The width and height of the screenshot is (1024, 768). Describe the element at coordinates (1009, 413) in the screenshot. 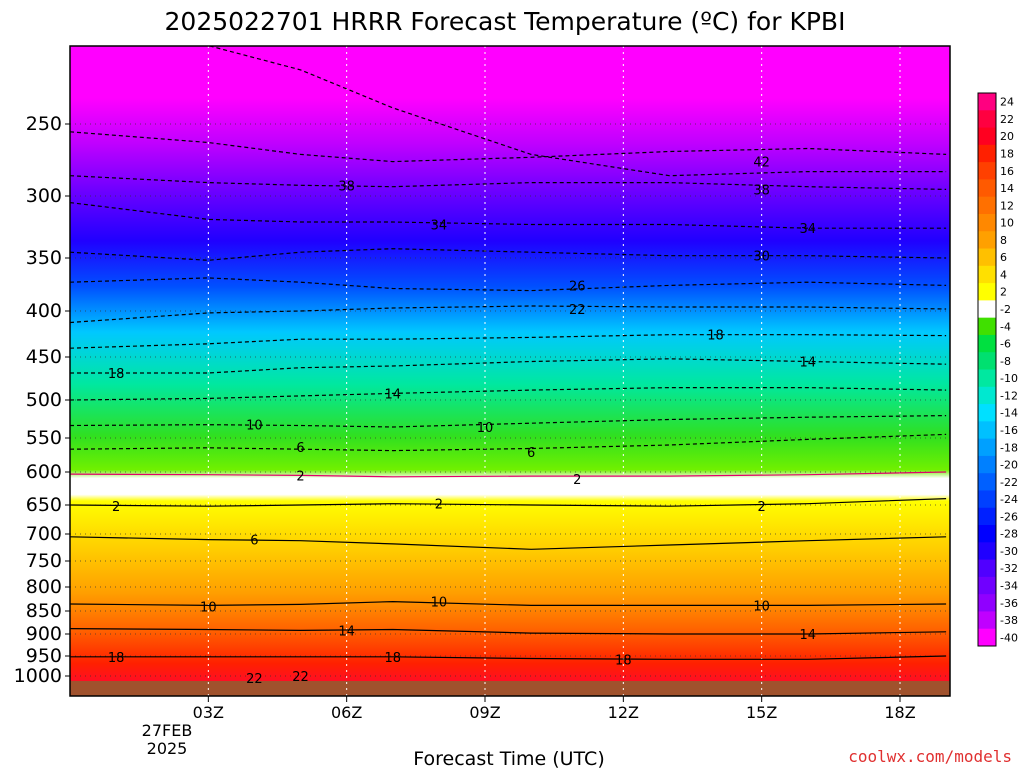

I see `colorbar-label: -14` at that location.